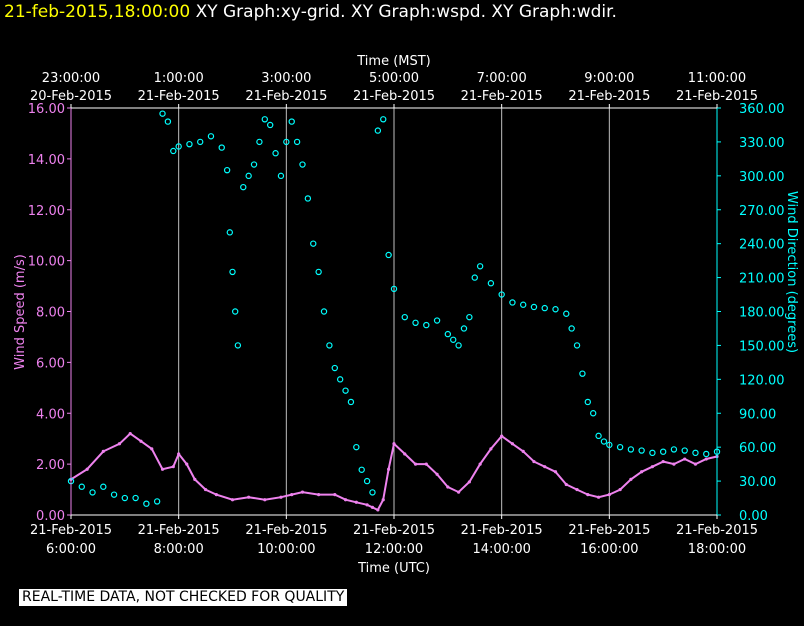  What do you see at coordinates (46, 160) in the screenshot?
I see `left-tick-label: 14.00` at bounding box center [46, 160].